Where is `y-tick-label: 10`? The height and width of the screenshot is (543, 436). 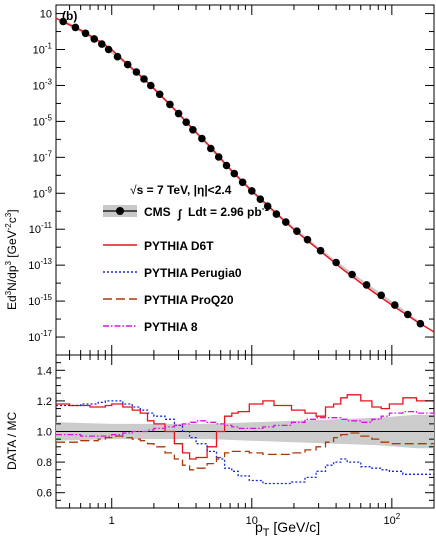 y-tick-label: 10 is located at coordinates (46, 15).